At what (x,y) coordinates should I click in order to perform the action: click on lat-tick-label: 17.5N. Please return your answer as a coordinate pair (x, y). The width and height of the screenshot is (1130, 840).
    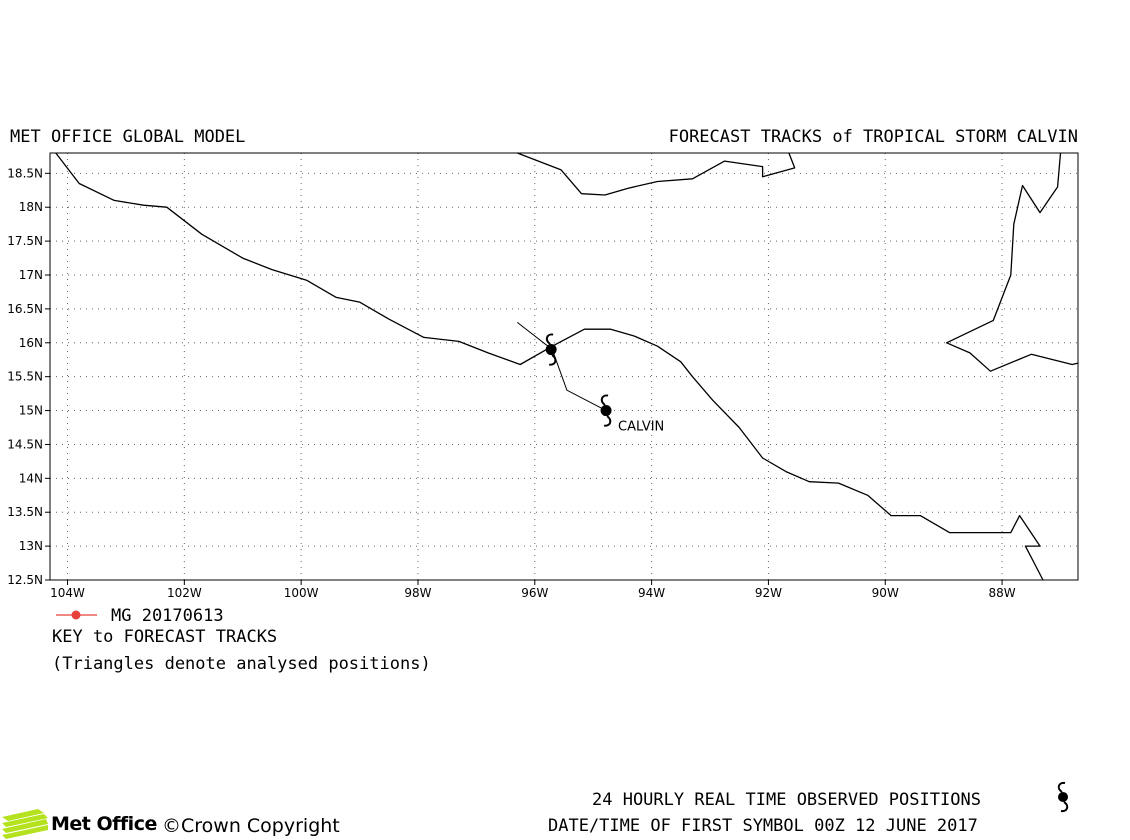
    Looking at the image, I should click on (25, 241).